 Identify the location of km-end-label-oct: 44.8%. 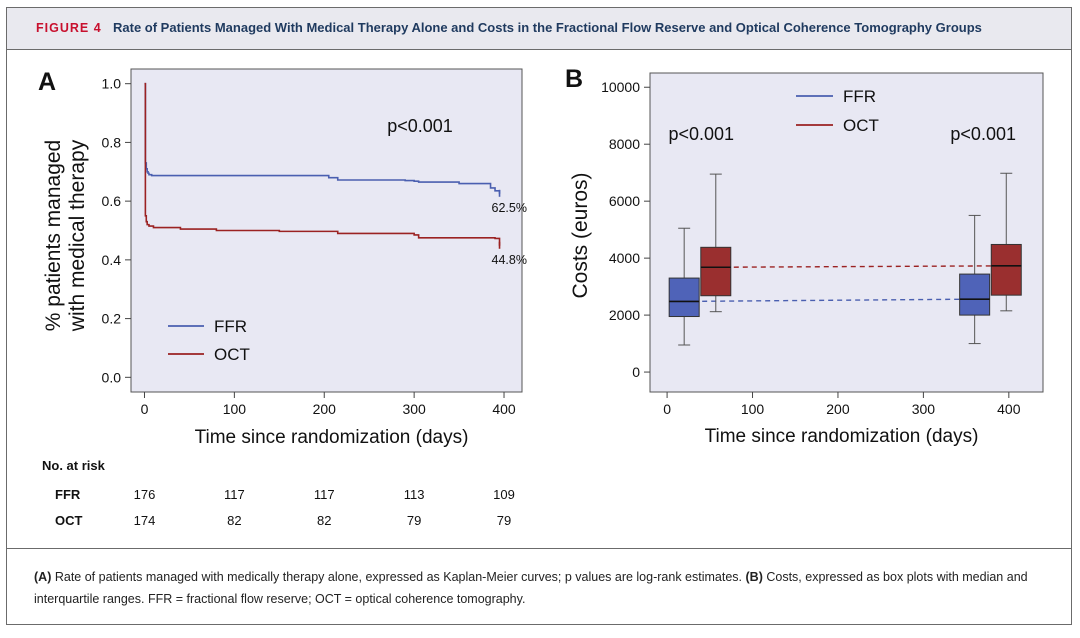
(509, 260).